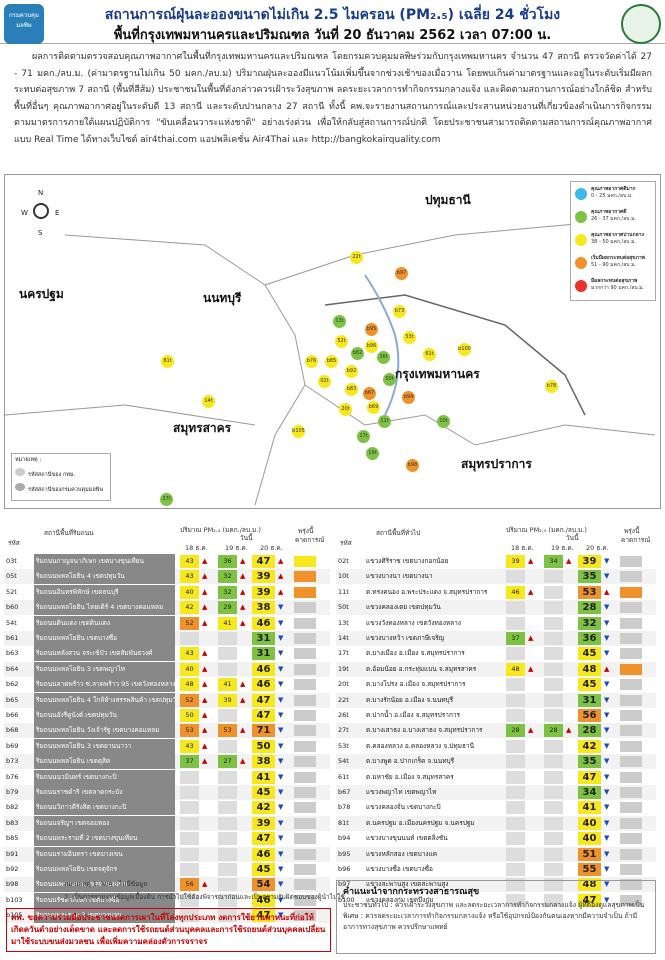 The image size is (665, 960). What do you see at coordinates (496, 839) in the screenshot?
I see `table-row: b94 แขวงบางขุนนนท์ เขตตลิ่งชัน 40 ▼` at bounding box center [496, 839].